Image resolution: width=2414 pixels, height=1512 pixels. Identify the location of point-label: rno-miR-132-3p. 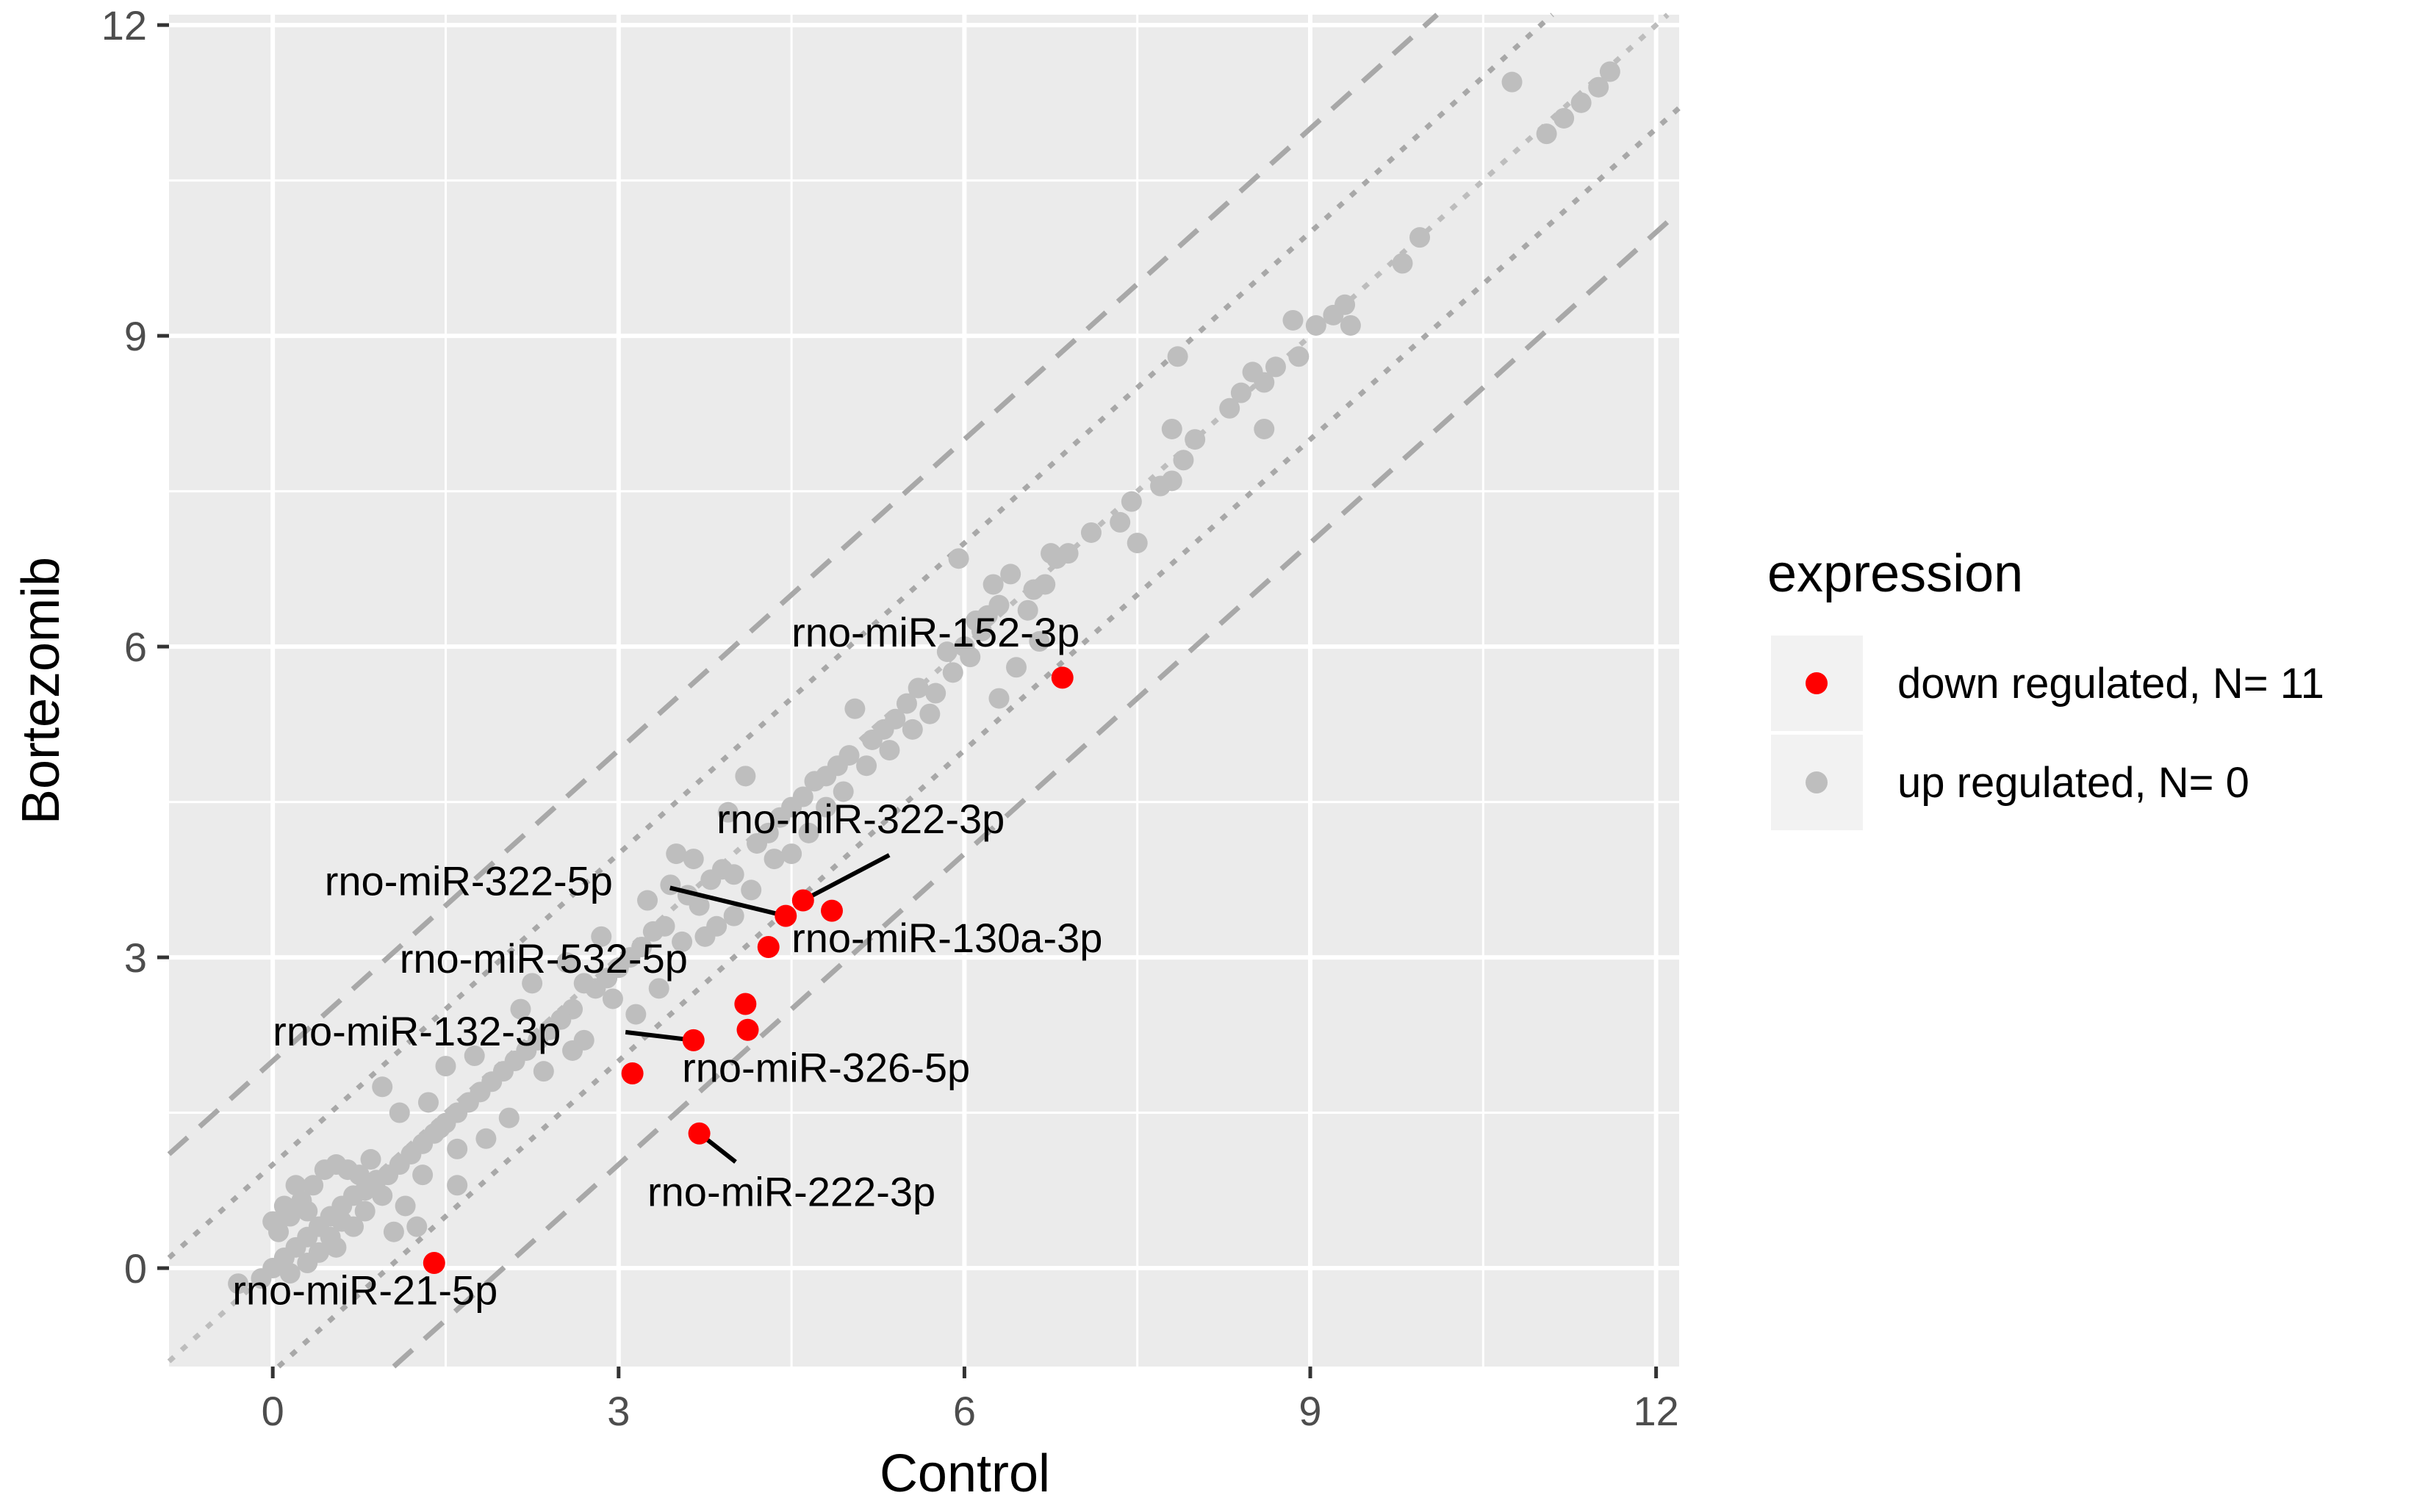
(417, 1031).